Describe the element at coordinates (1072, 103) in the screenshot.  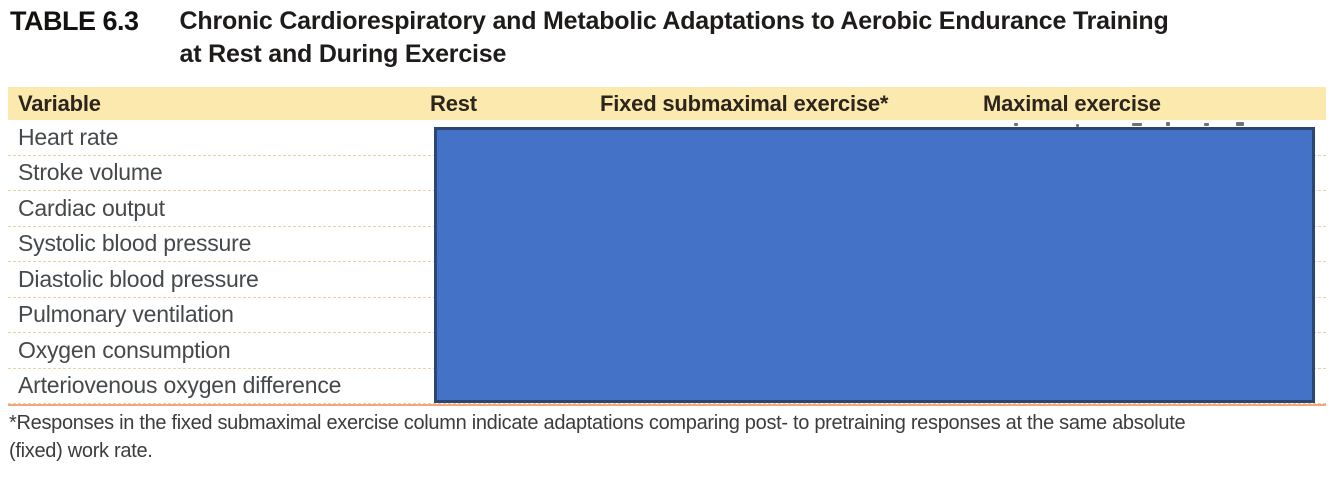
I see `column-header-maximal: Maximal exercise` at that location.